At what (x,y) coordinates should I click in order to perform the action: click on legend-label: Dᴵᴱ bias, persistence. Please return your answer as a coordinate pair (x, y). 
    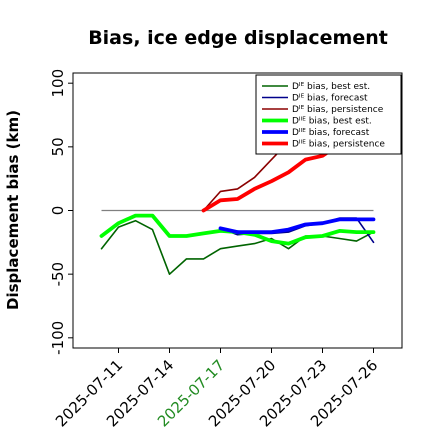
    Looking at the image, I should click on (338, 110).